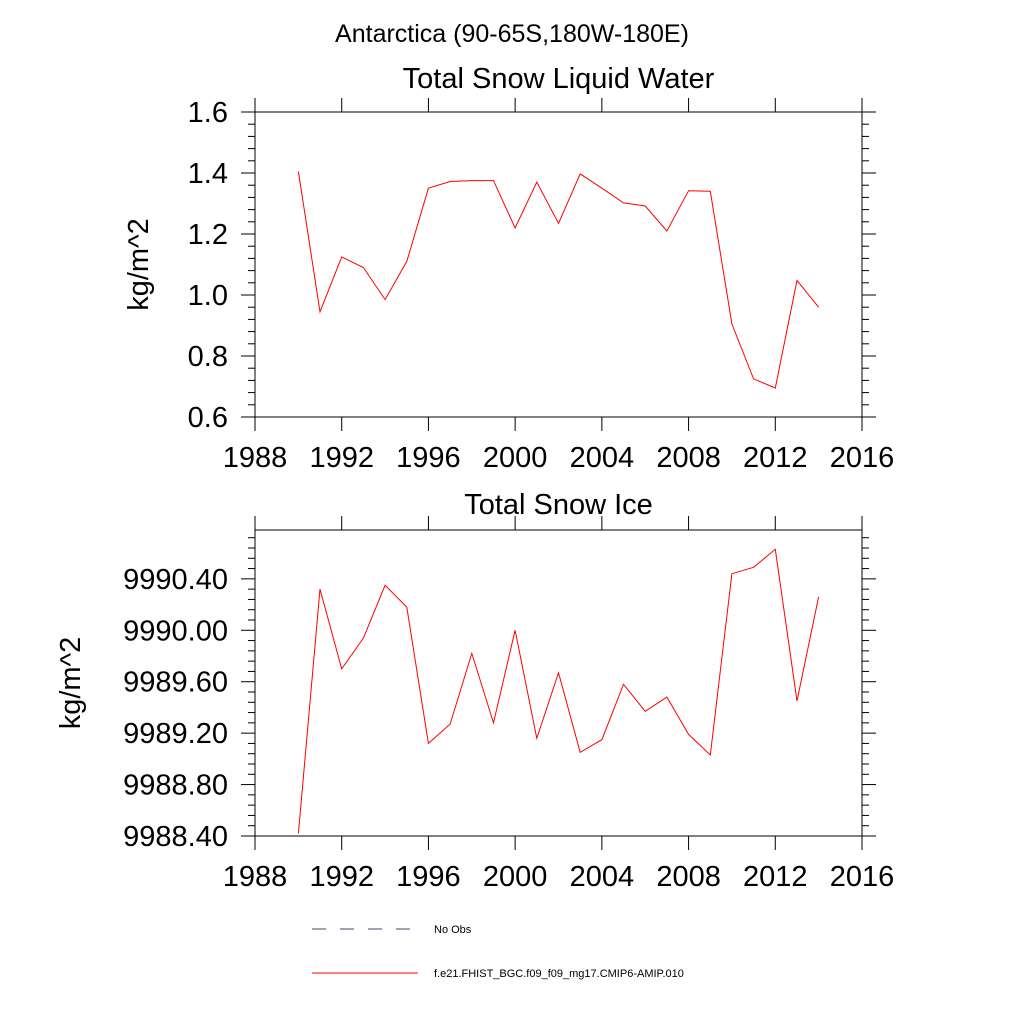 The width and height of the screenshot is (1024, 1024). What do you see at coordinates (175, 631) in the screenshot?
I see `y-tick-label: 9990.00` at bounding box center [175, 631].